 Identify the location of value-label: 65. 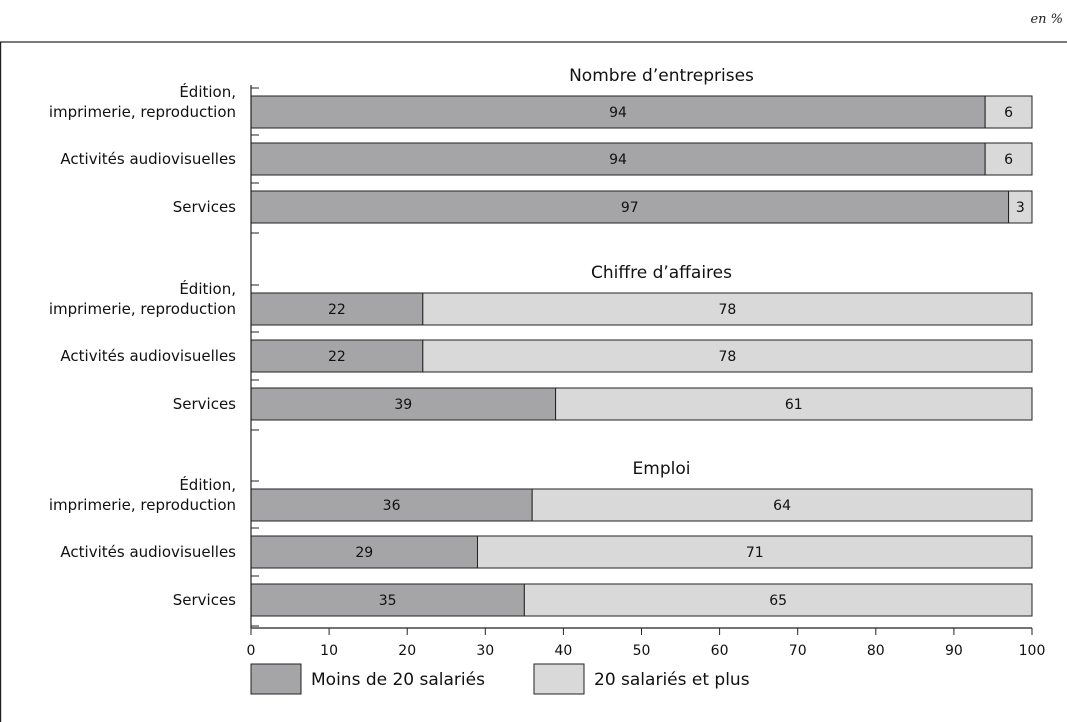
(778, 601).